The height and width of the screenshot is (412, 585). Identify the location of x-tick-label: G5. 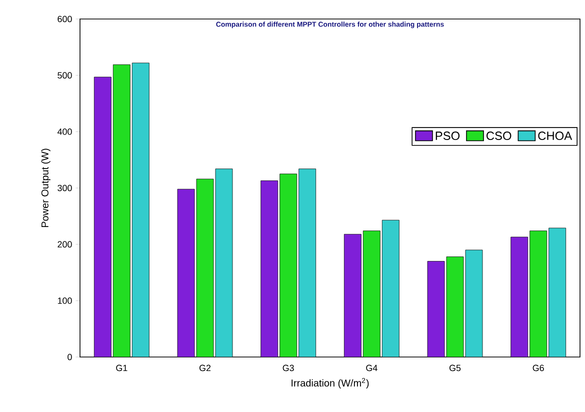
(455, 368).